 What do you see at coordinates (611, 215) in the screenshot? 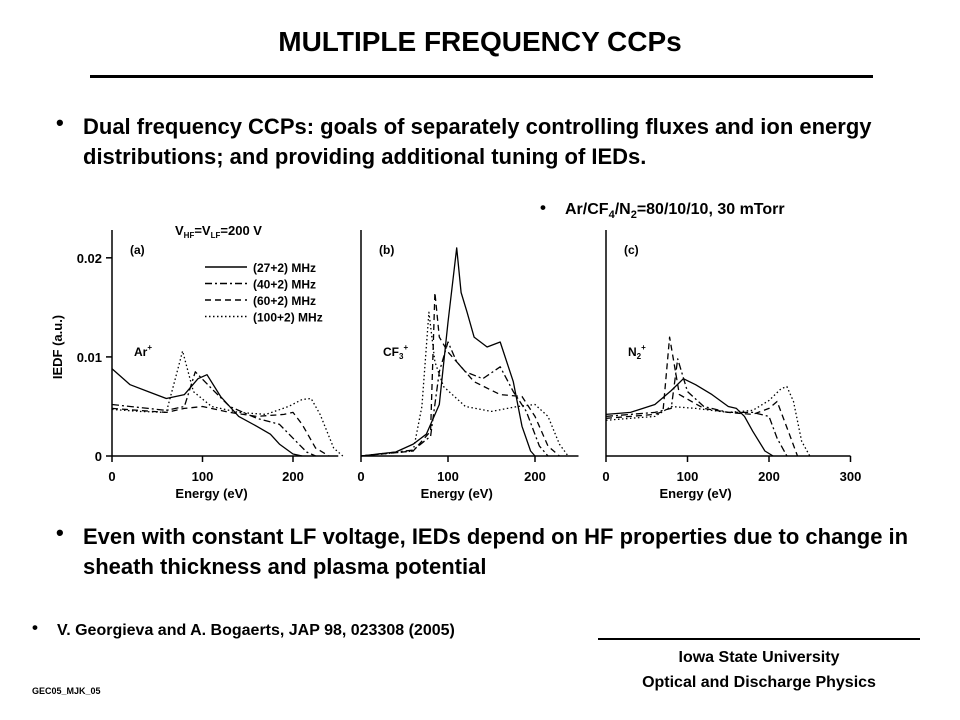
I see `gas-sub-1: 4` at bounding box center [611, 215].